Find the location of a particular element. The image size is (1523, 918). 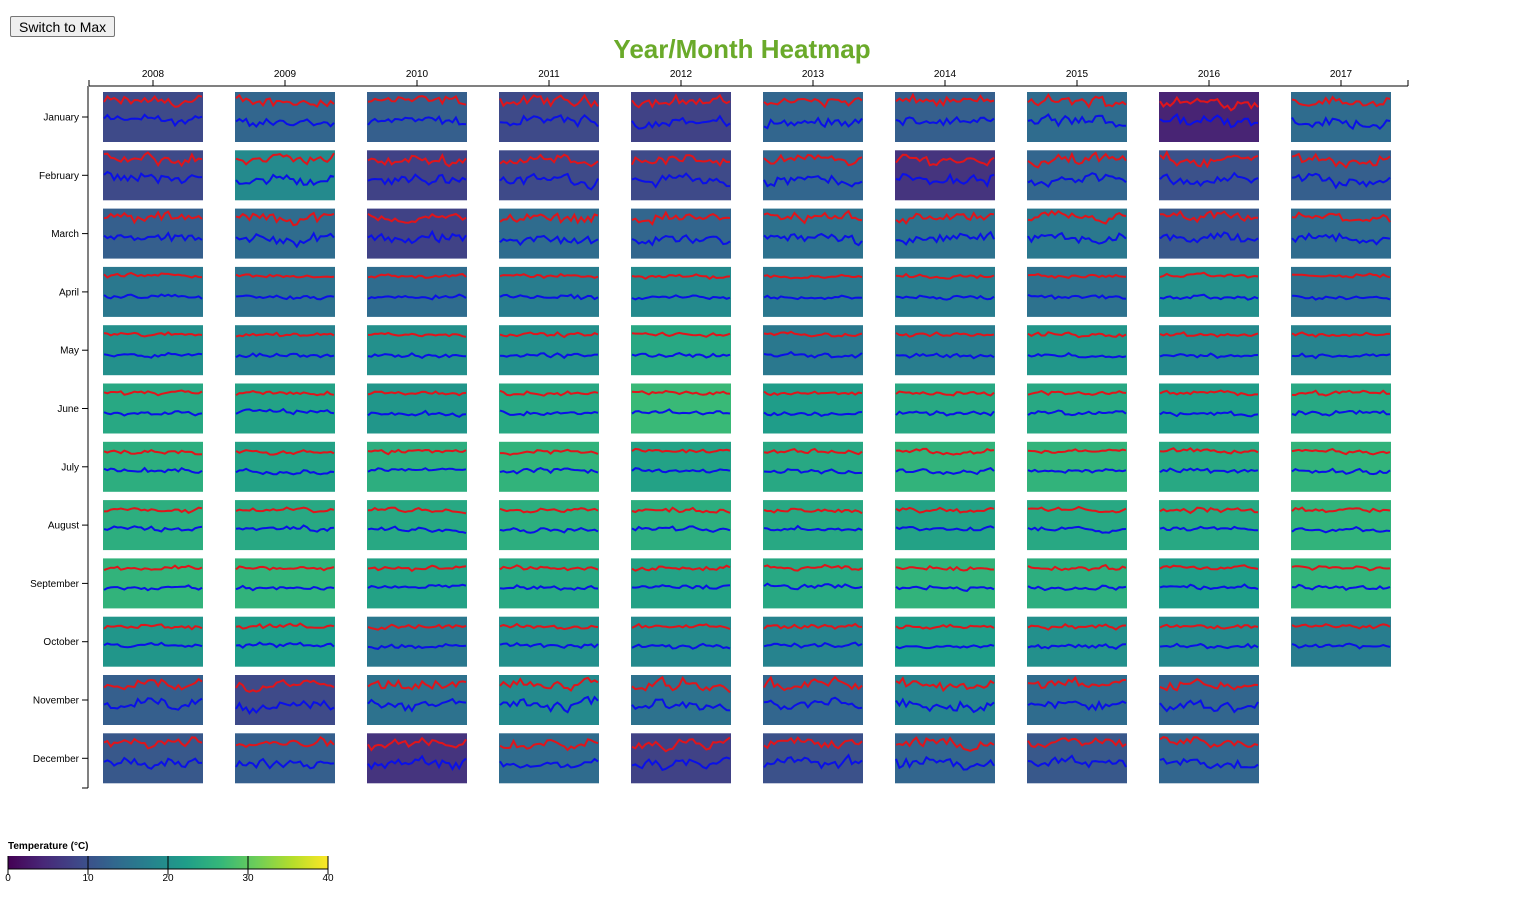

legend-tick-label: 0 is located at coordinates (8, 878).